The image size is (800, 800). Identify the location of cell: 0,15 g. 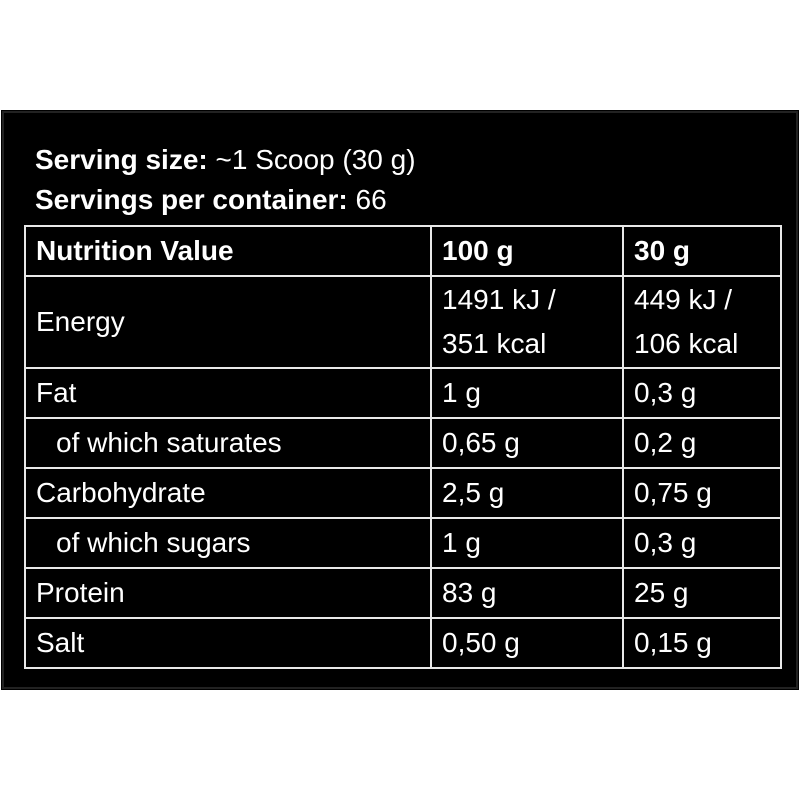
(702, 643).